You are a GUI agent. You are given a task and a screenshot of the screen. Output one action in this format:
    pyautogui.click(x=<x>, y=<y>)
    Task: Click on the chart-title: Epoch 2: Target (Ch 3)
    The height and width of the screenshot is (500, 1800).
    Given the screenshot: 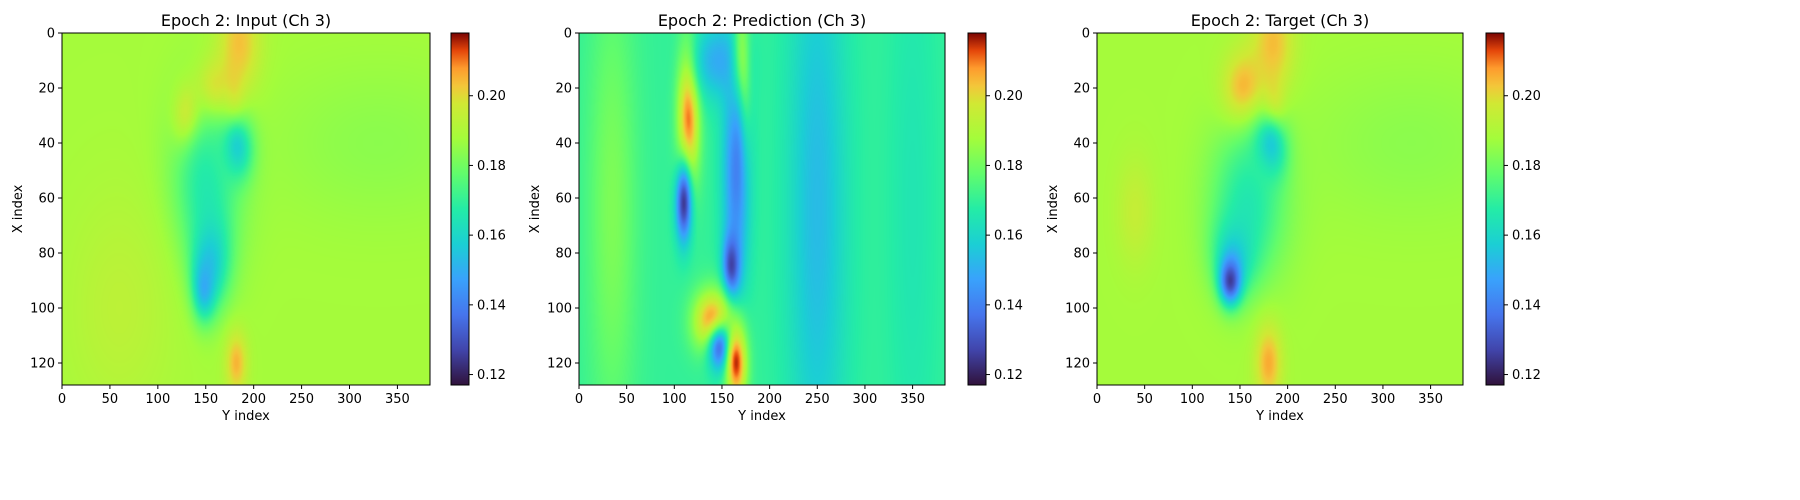 What is the action you would take?
    pyautogui.click(x=1280, y=20)
    